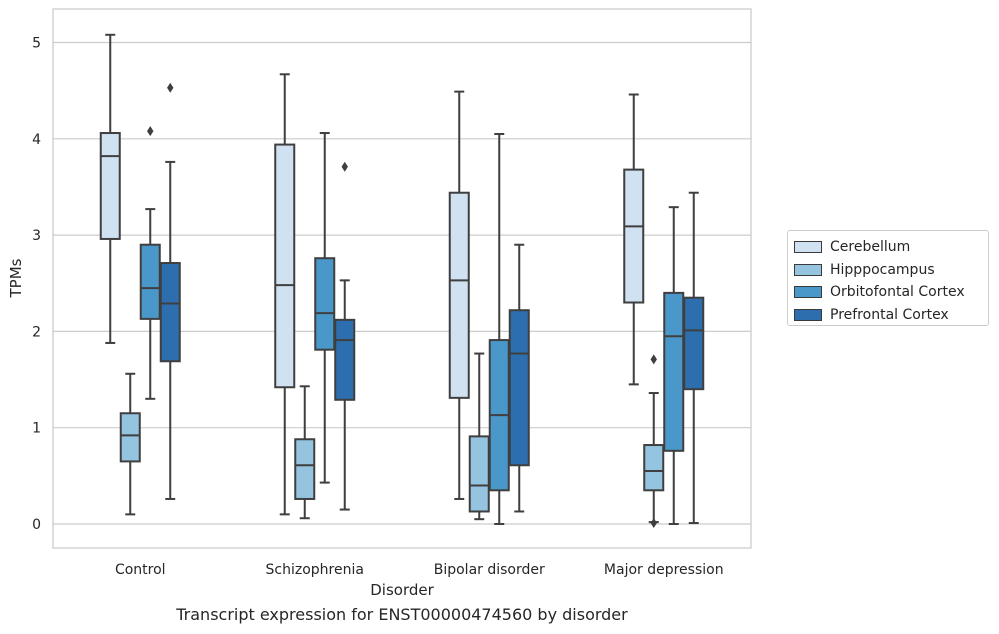 This screenshot has width=999, height=634. Describe the element at coordinates (140, 570) in the screenshot. I see `x-tick-label: Control` at that location.